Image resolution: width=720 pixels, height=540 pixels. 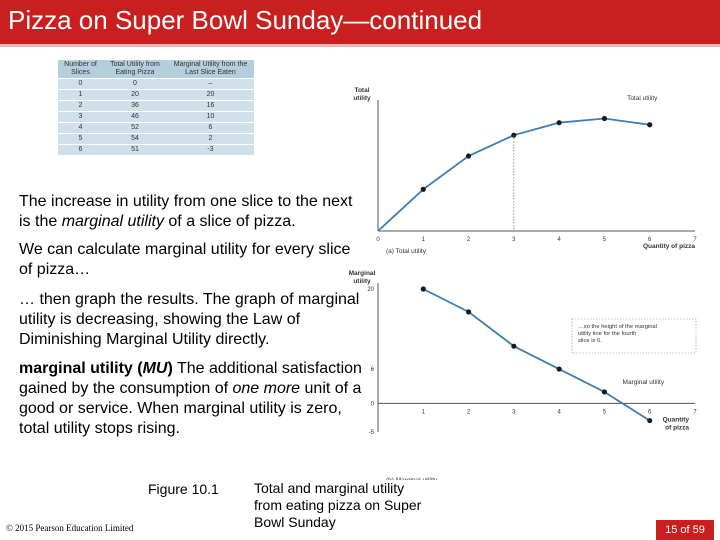 I want to click on table-header-total-utility: Total Utility from Eating Pizza, so click(x=134, y=69).